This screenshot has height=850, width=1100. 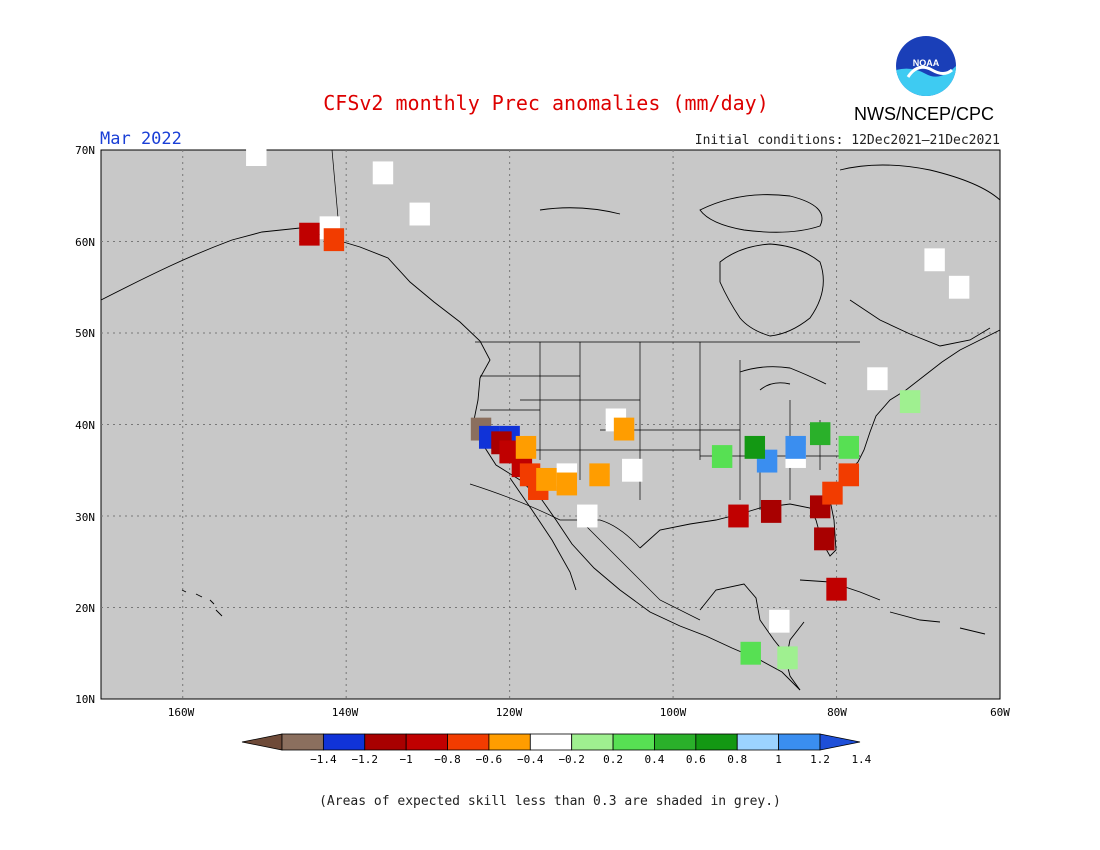 What do you see at coordinates (546, 103) in the screenshot?
I see `map-title: CFSv2 monthly Prec anomalies (mm/day)` at bounding box center [546, 103].